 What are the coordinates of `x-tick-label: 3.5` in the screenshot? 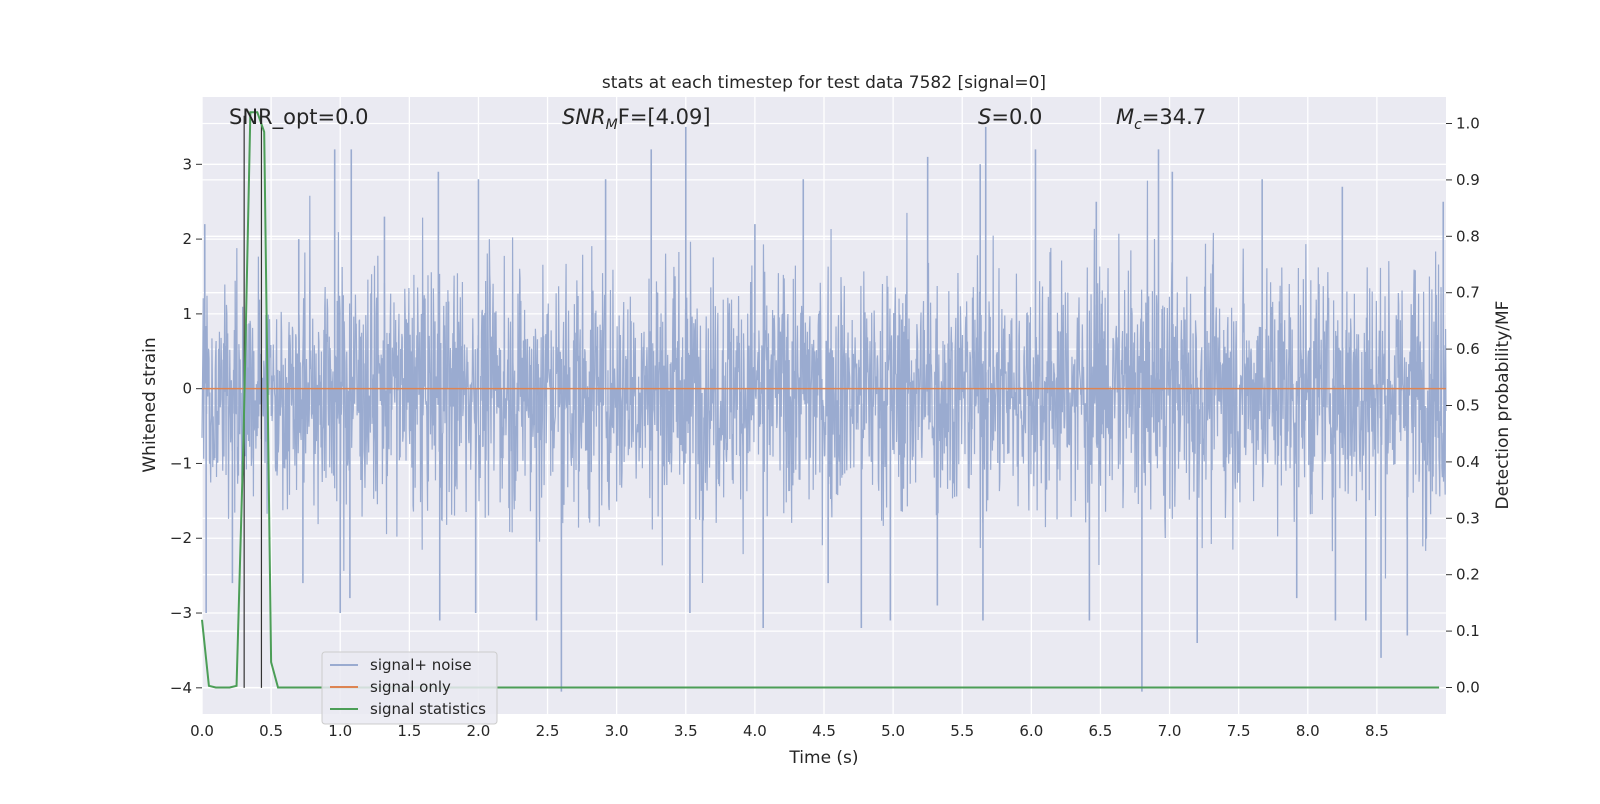 It's located at (686, 731).